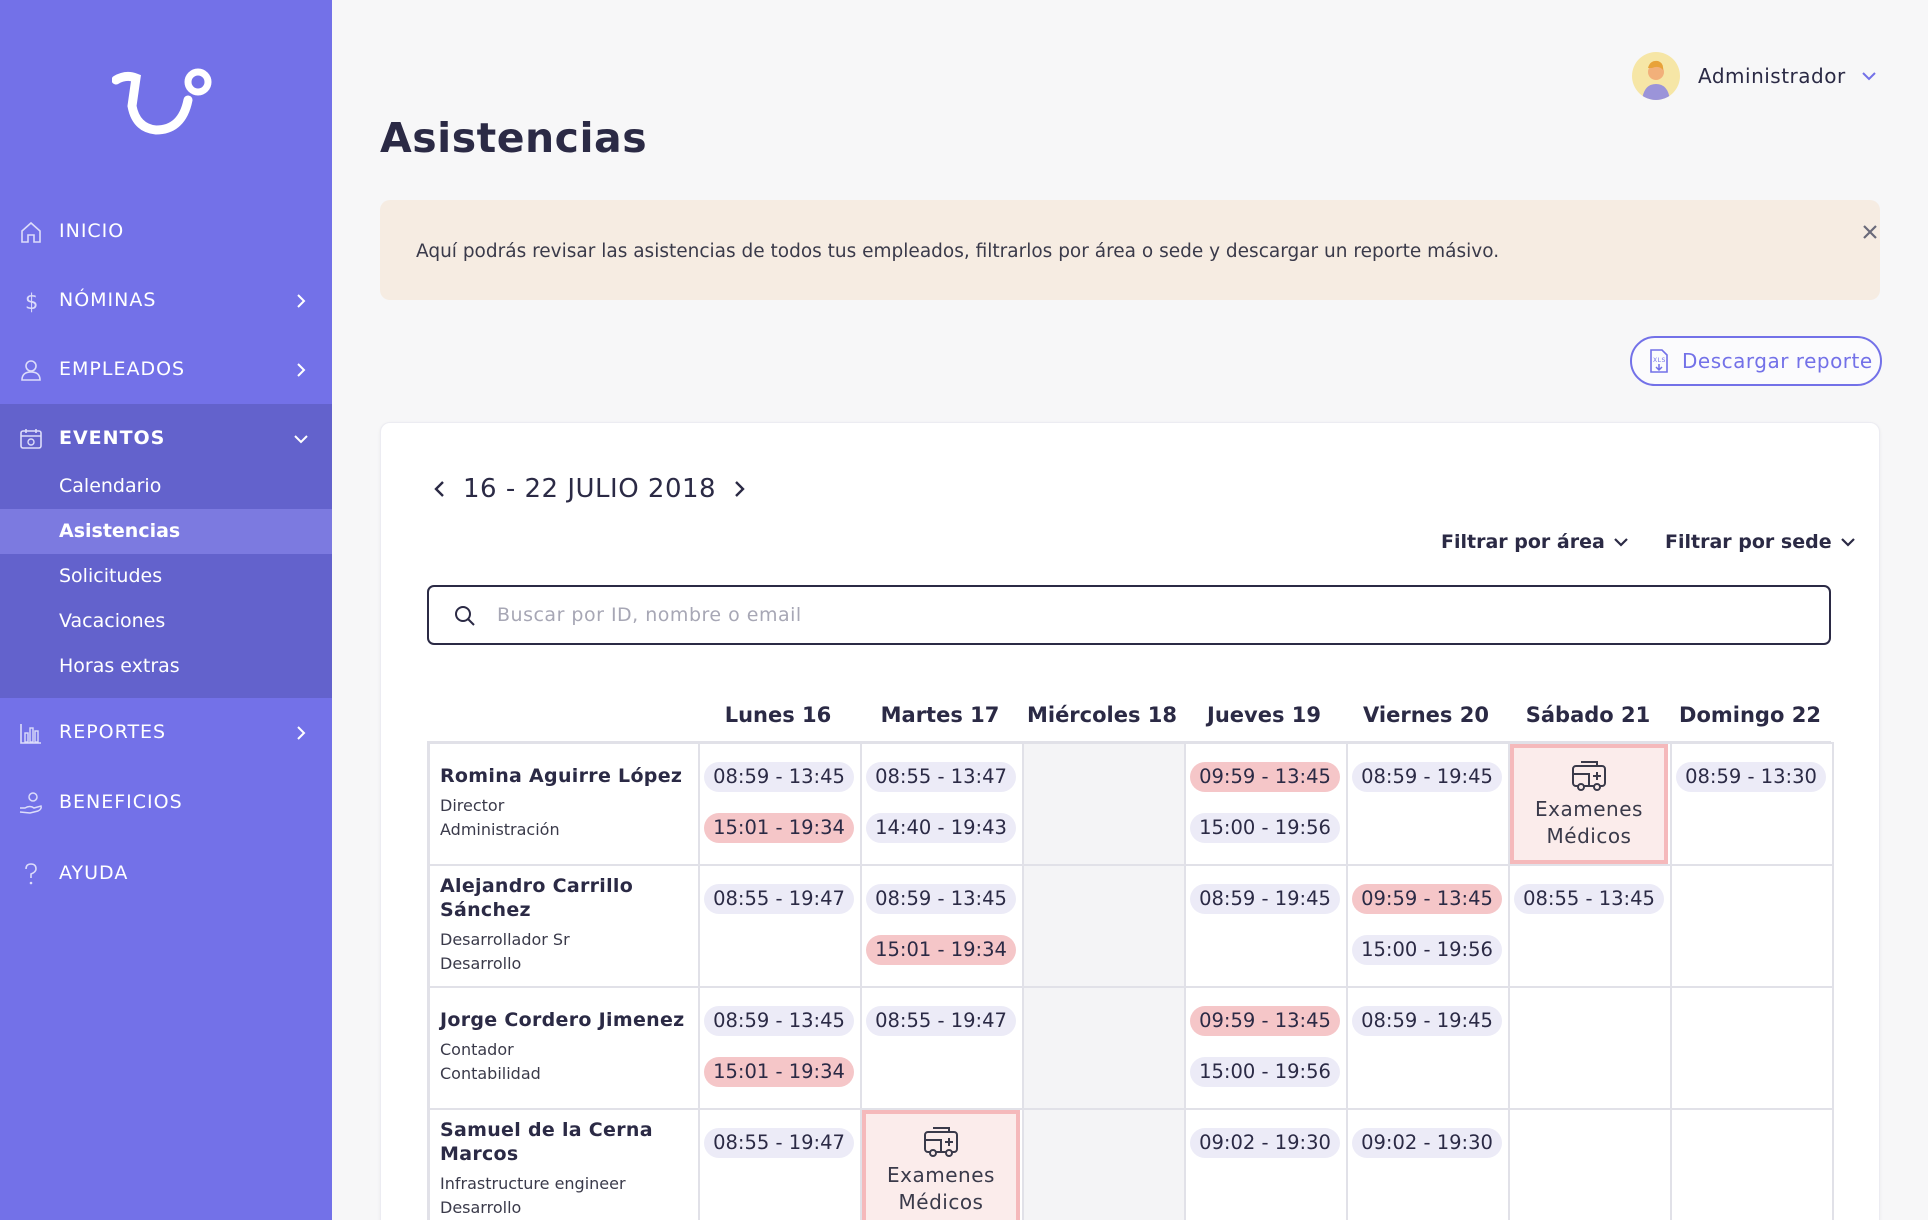  Describe the element at coordinates (941, 828) in the screenshot. I see `shift-time-pill: 14:40 - 19:43` at that location.